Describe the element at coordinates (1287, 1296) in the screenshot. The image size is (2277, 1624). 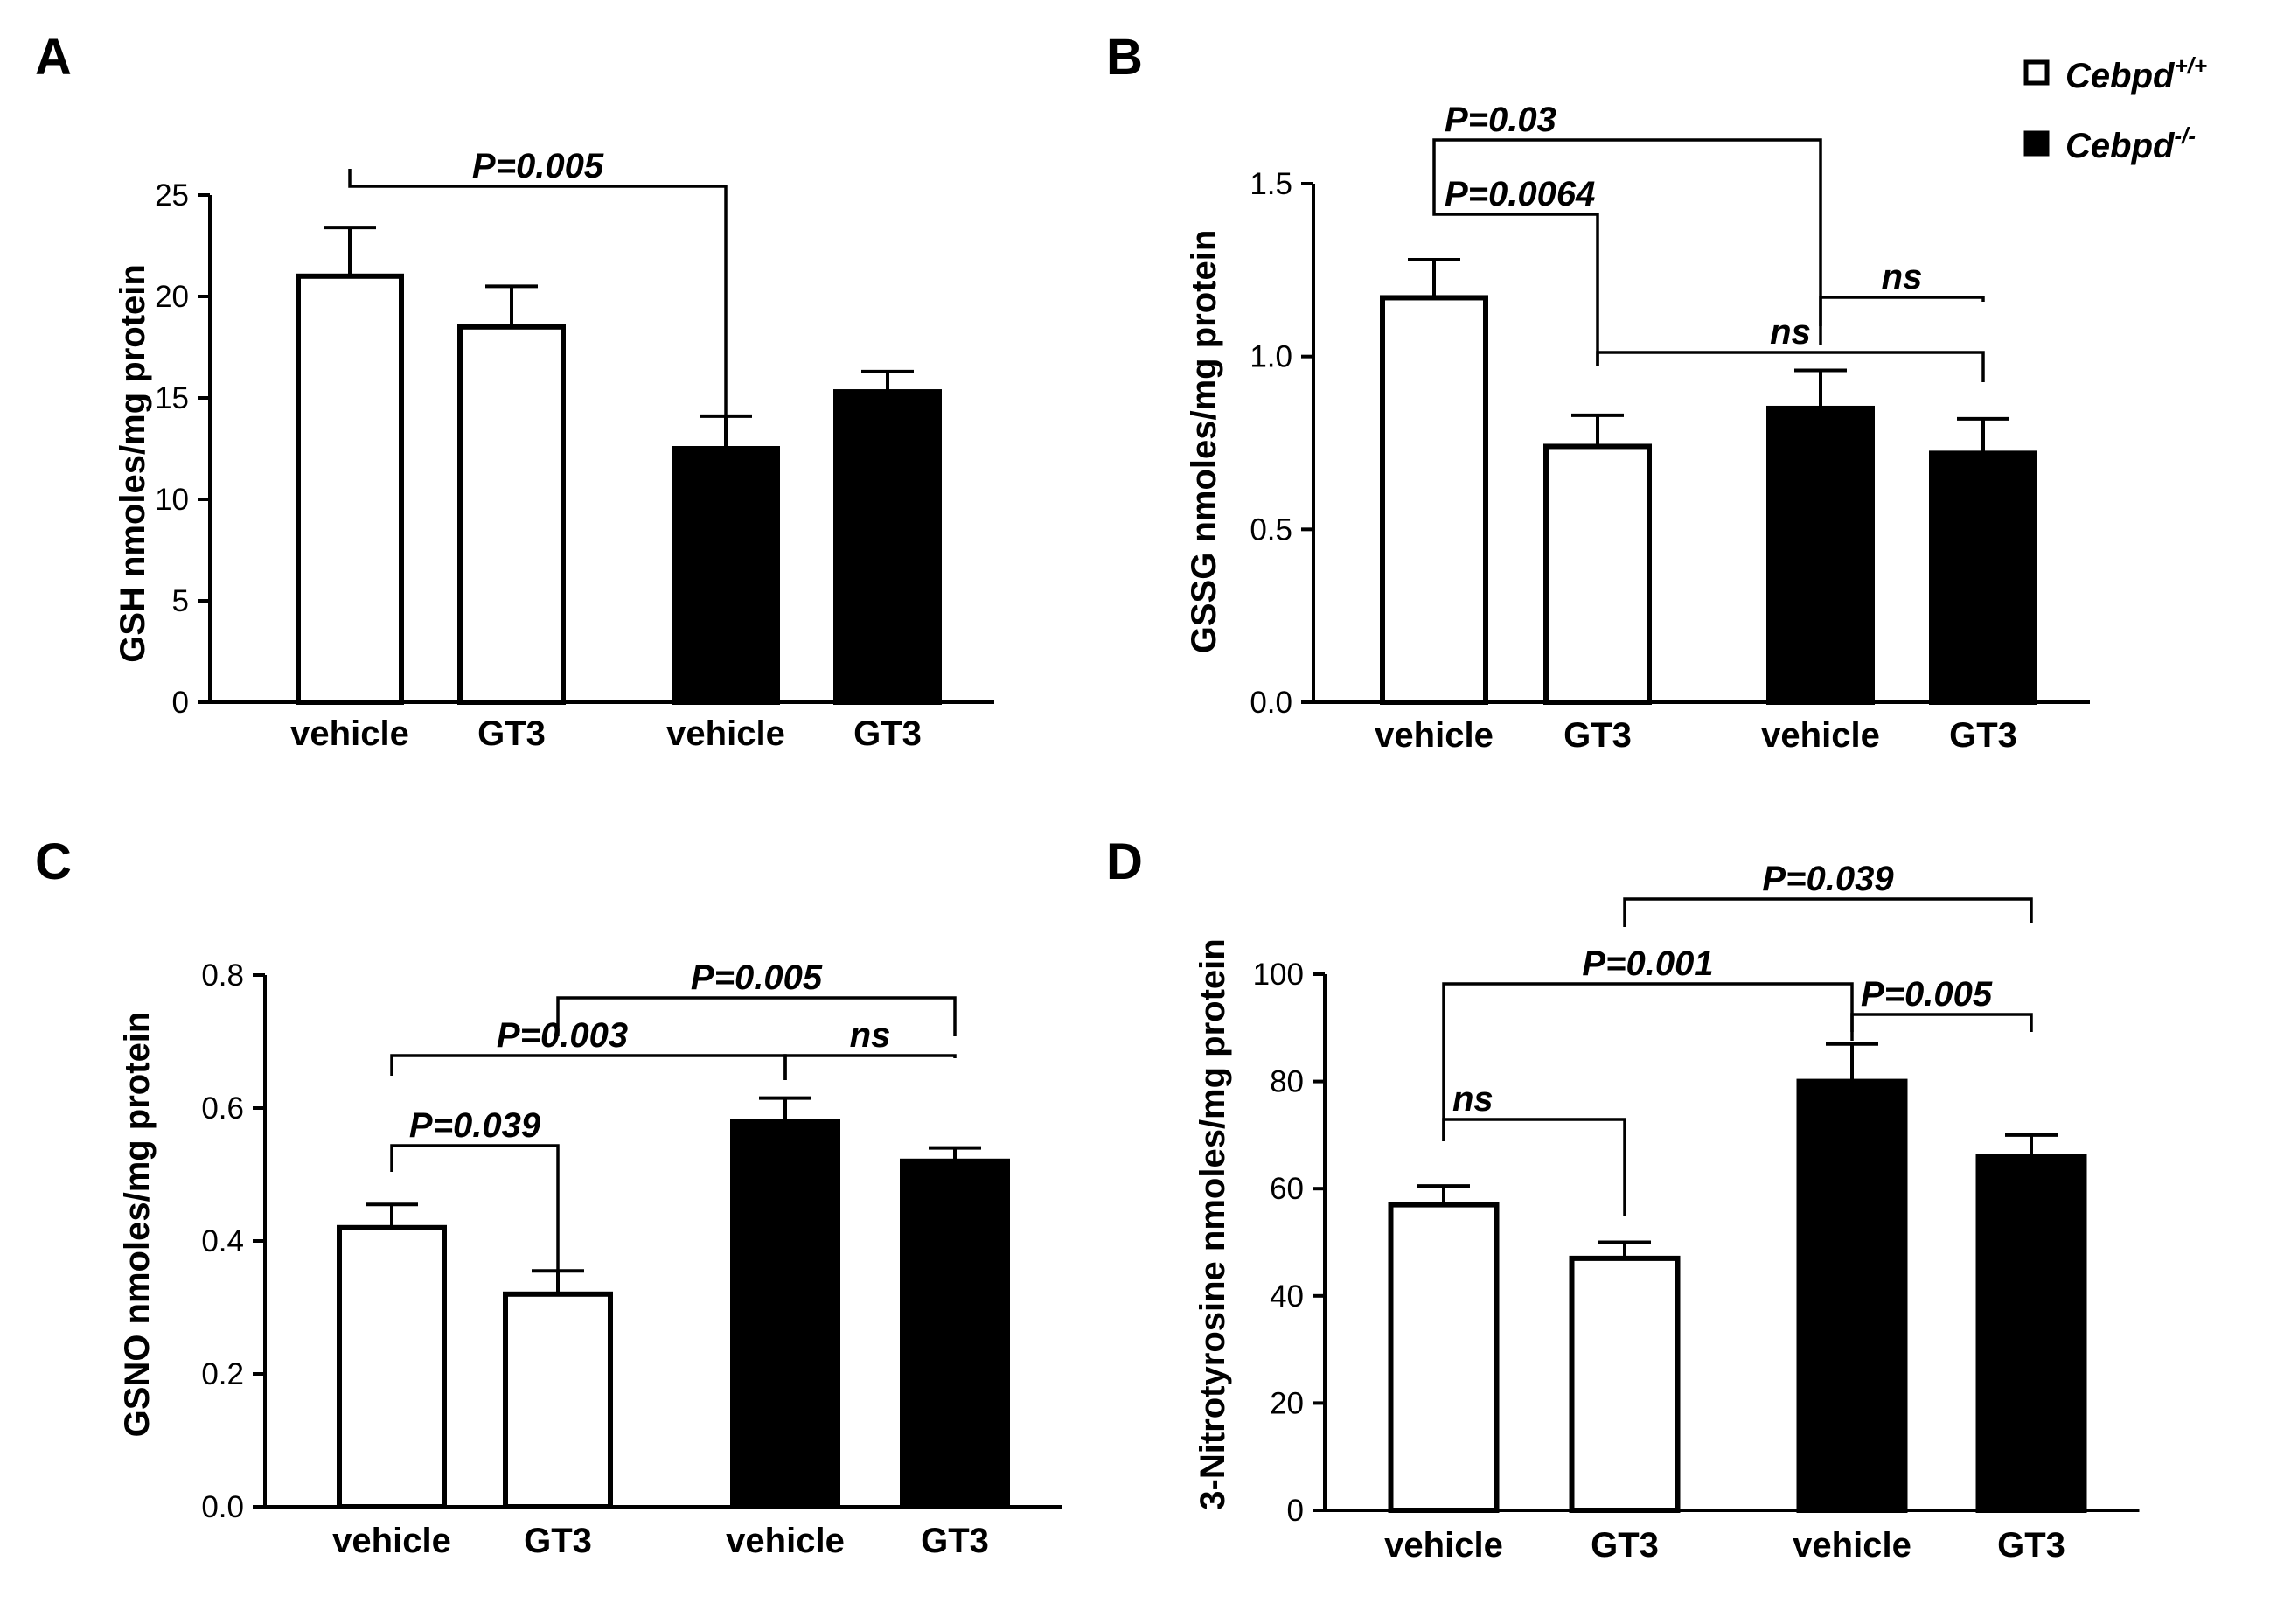
I see `y-tick-label: 40` at that location.